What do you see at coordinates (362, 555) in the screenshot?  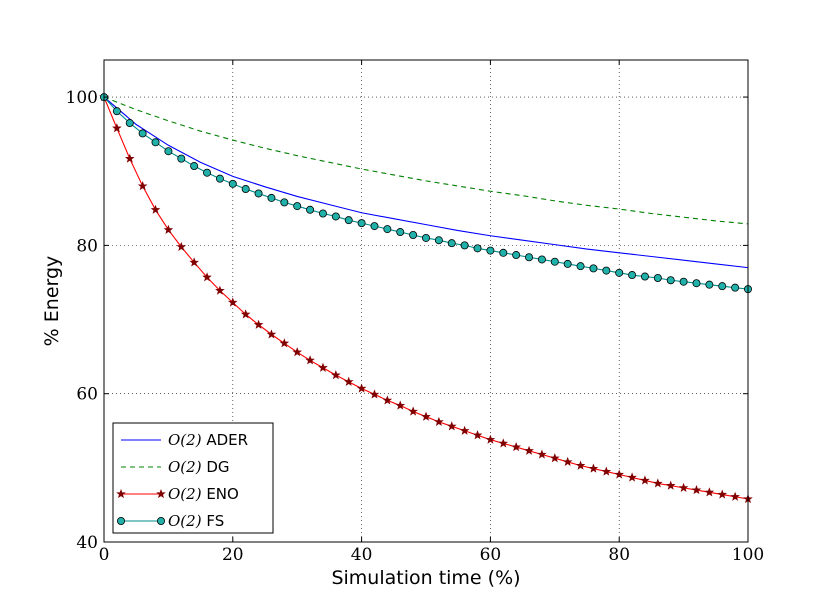 I see `x-tick-label: 40` at bounding box center [362, 555].